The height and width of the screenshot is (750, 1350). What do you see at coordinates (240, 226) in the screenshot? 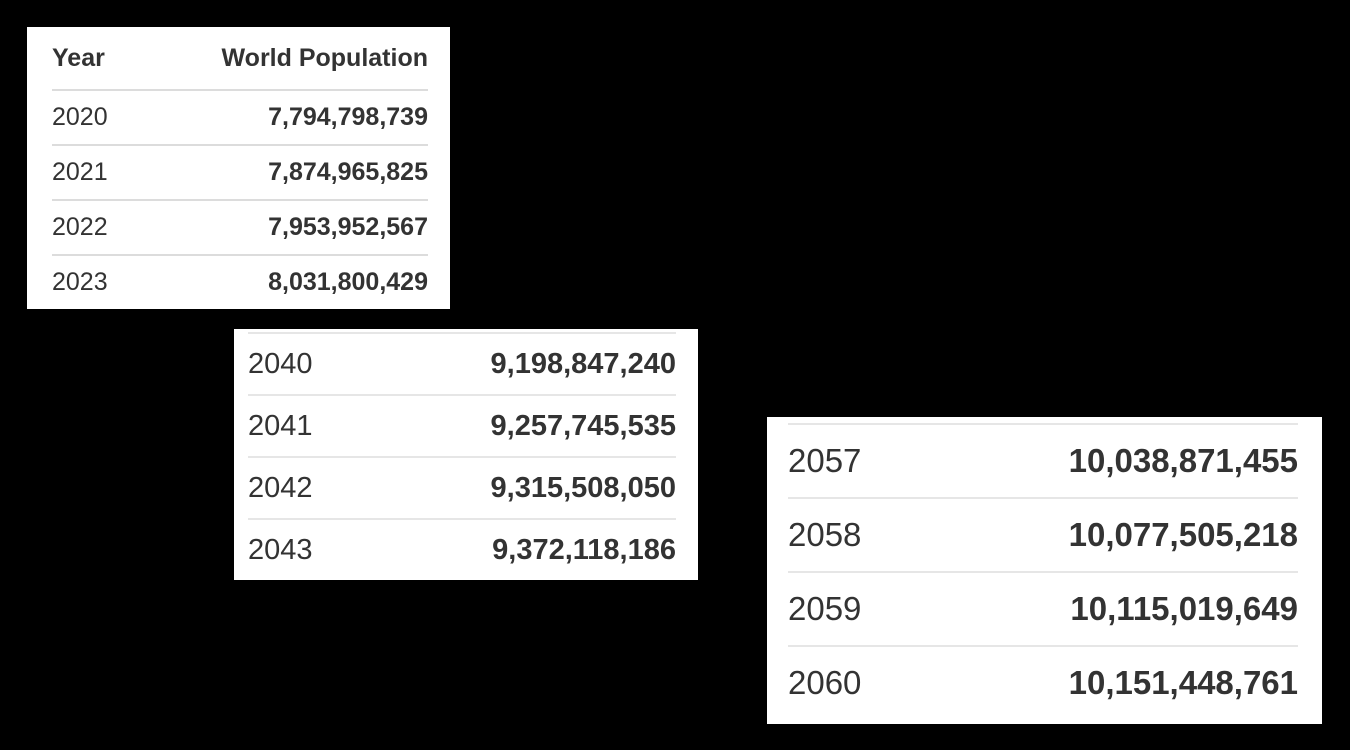
I see `table-row: 2022 7,953,952,567` at bounding box center [240, 226].